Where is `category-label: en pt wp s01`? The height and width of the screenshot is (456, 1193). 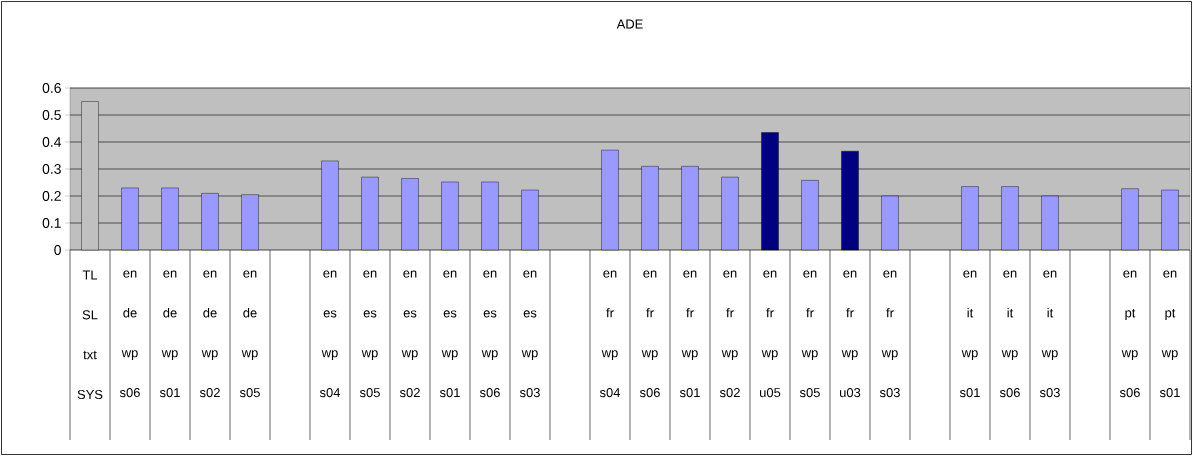
category-label: en pt wp s01 is located at coordinates (1169, 334).